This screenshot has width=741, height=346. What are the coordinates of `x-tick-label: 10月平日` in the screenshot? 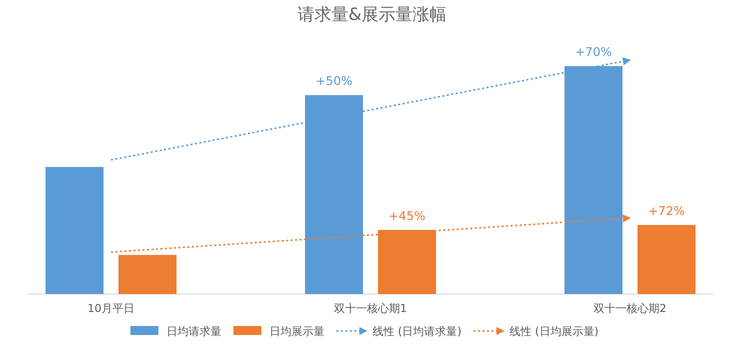 It's located at (111, 308).